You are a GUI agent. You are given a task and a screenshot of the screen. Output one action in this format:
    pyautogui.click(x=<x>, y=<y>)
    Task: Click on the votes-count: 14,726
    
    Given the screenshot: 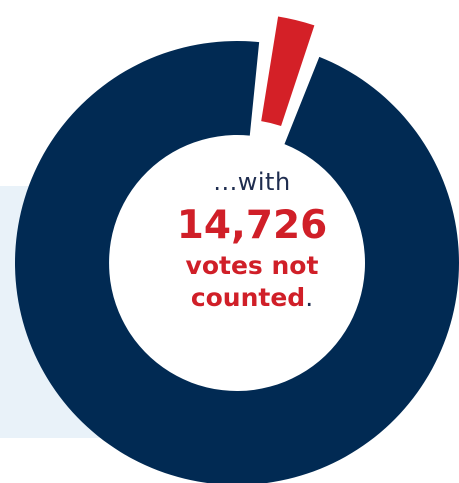 What is the action you would take?
    pyautogui.click(x=252, y=225)
    